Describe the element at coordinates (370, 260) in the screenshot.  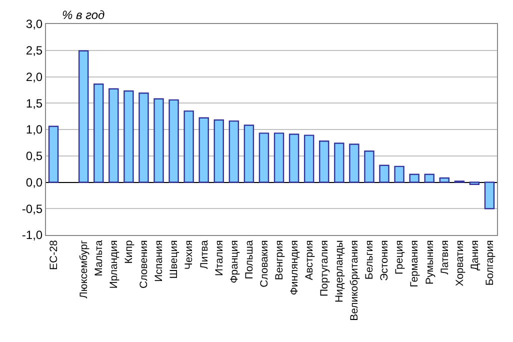
I see `x-tick-label: Бельгия` at that location.